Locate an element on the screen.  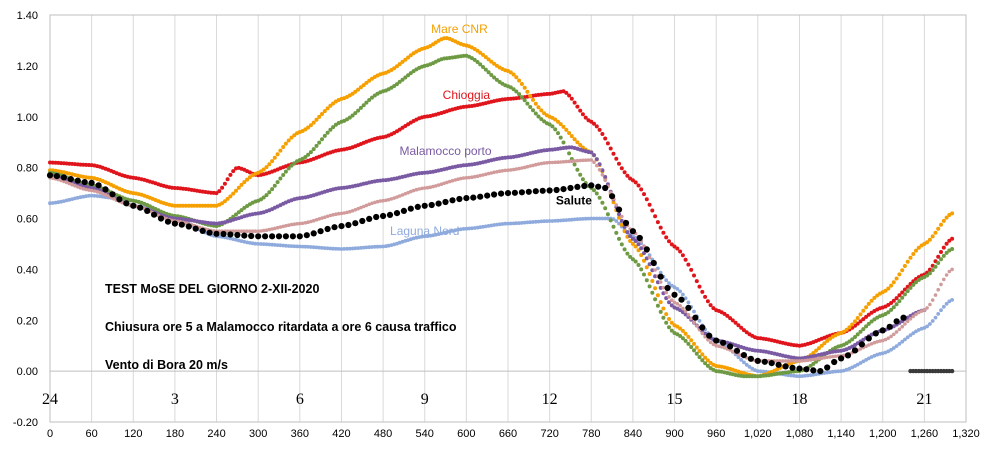
x-tick-label: 960 is located at coordinates (716, 434).